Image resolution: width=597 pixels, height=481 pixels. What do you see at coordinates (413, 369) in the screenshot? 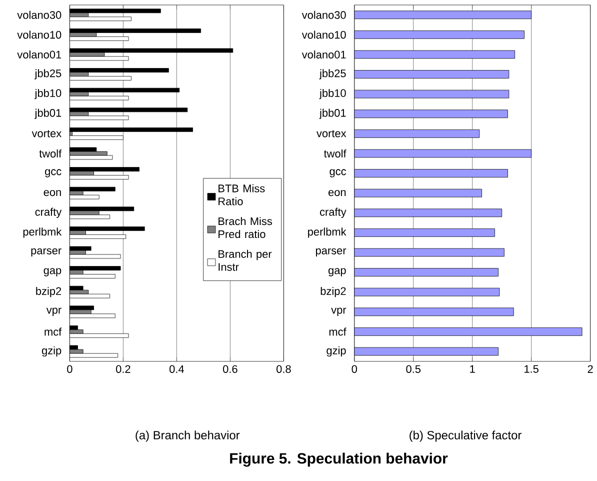
I see `x-tick-label: 0.5` at bounding box center [413, 369].